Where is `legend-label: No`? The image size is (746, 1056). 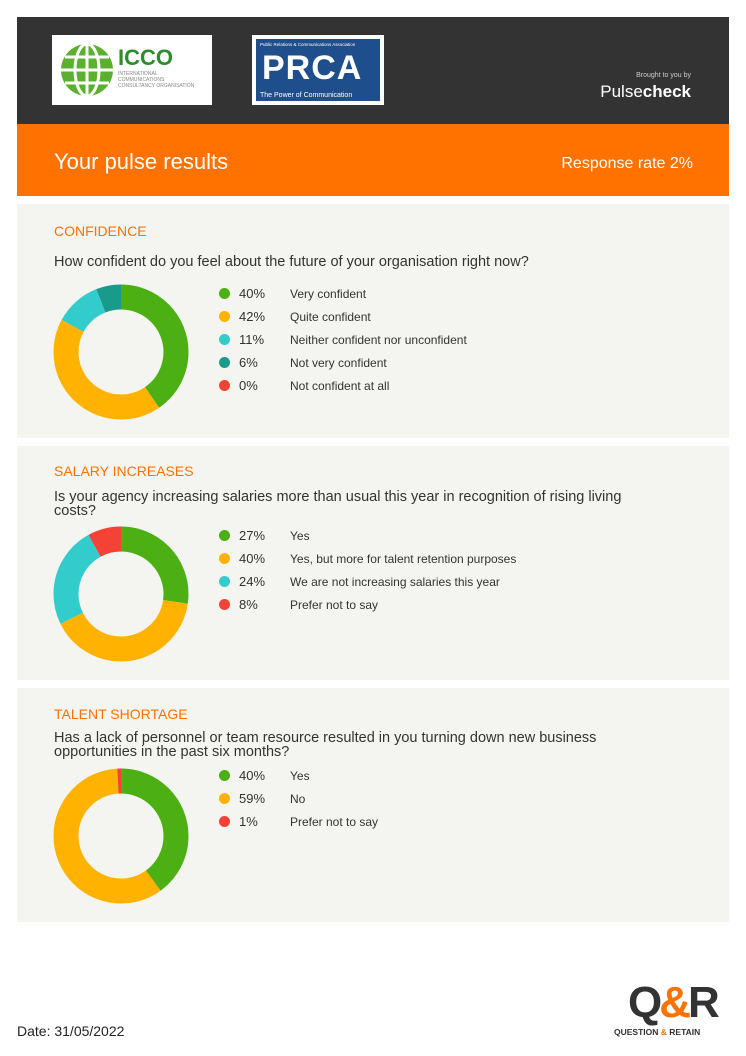
legend-label: No is located at coordinates (298, 799).